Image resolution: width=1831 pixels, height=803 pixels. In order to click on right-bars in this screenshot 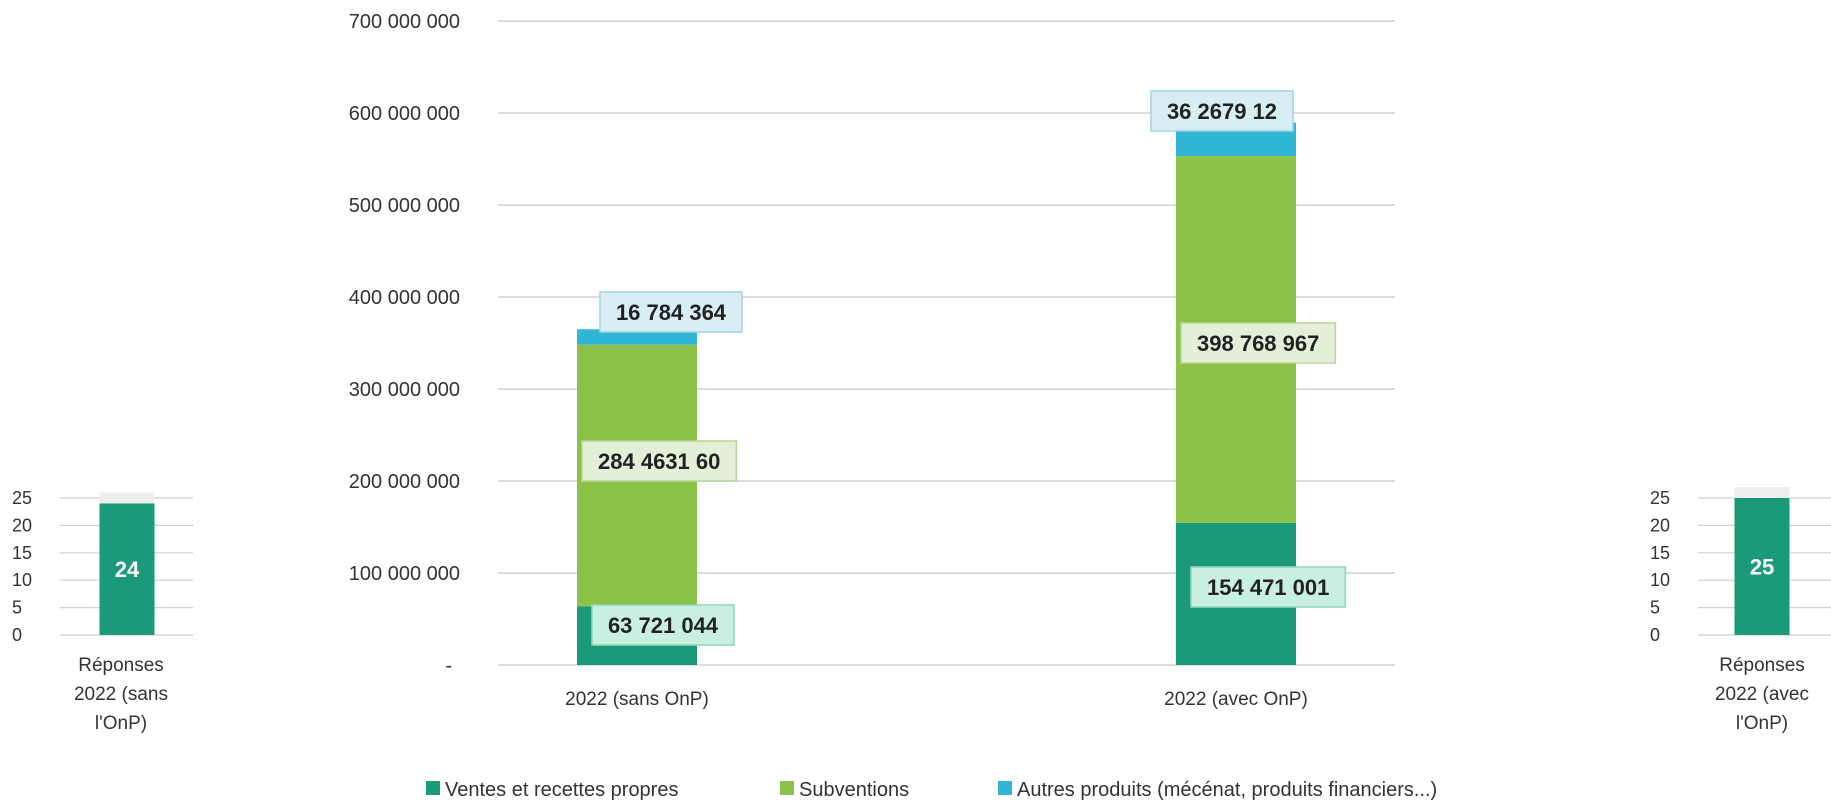, I will do `click(1762, 561)`.